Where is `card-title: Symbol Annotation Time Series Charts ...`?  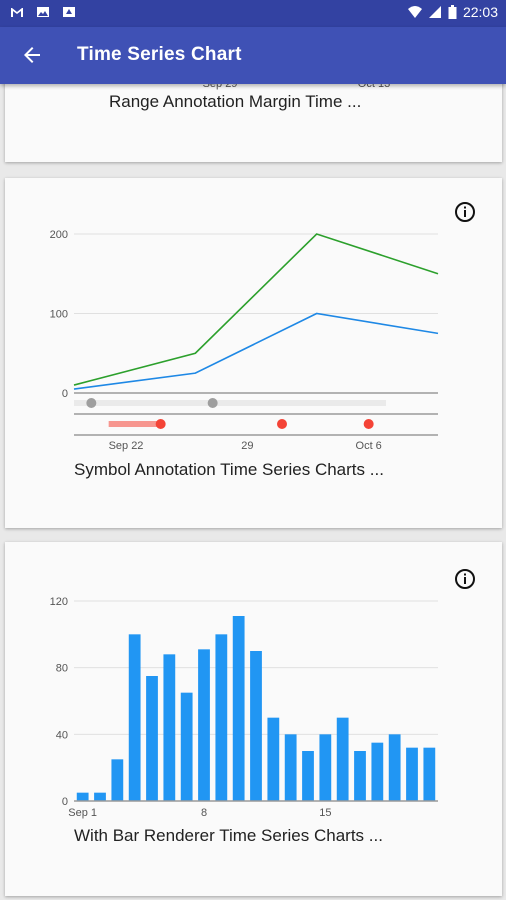 card-title: Symbol Annotation Time Series Charts ... is located at coordinates (229, 469).